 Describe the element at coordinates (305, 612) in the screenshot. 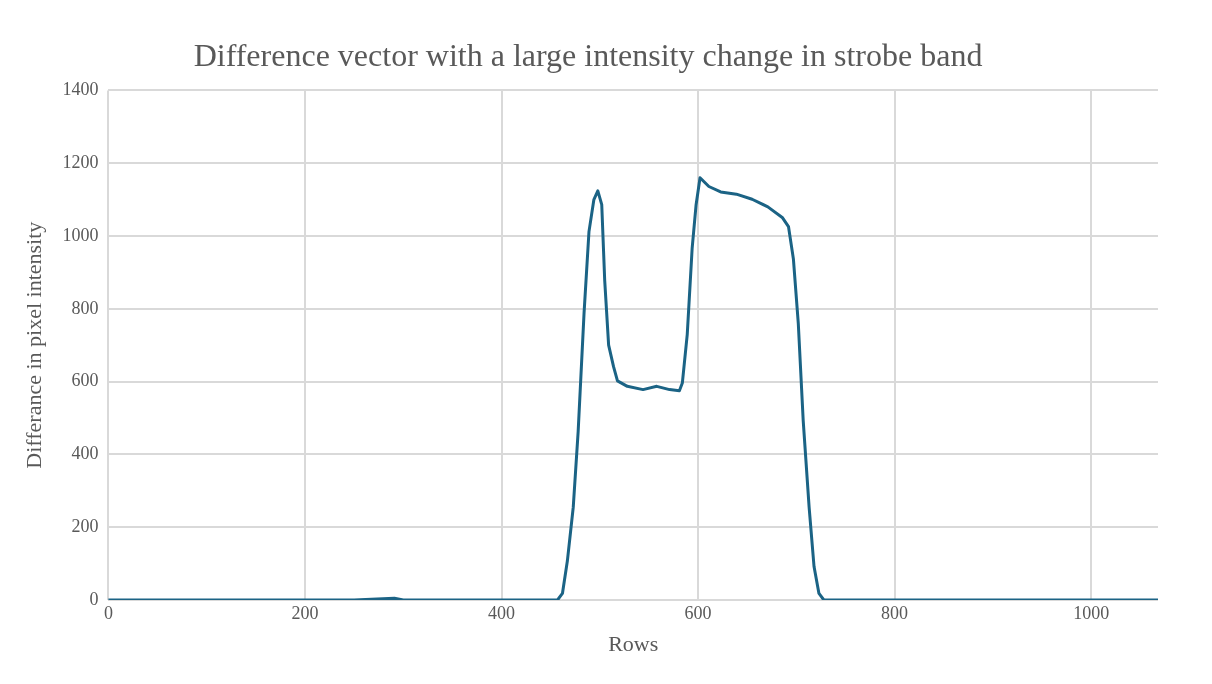

I see `x-tick-label: 200` at that location.